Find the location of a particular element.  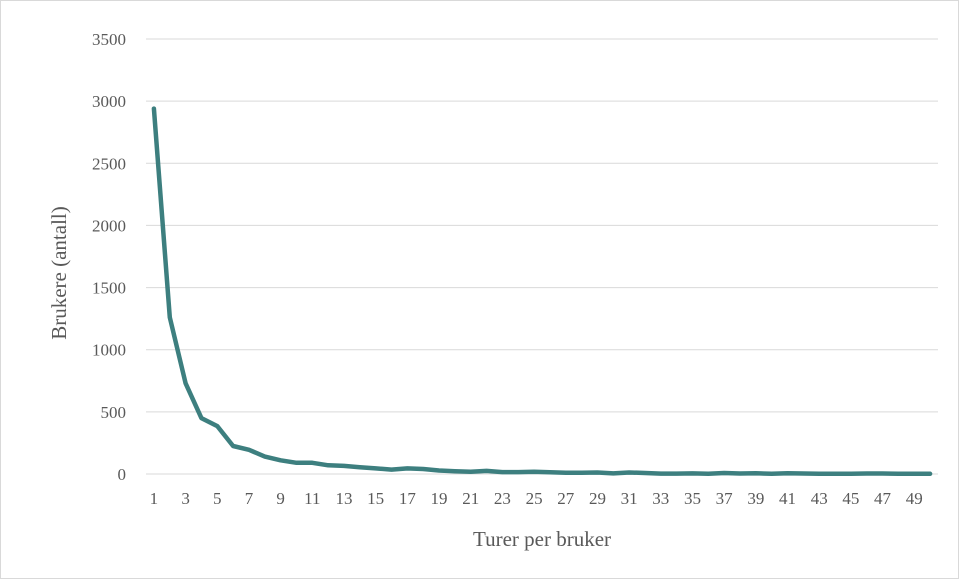

x-tick-label: 35 is located at coordinates (692, 498).